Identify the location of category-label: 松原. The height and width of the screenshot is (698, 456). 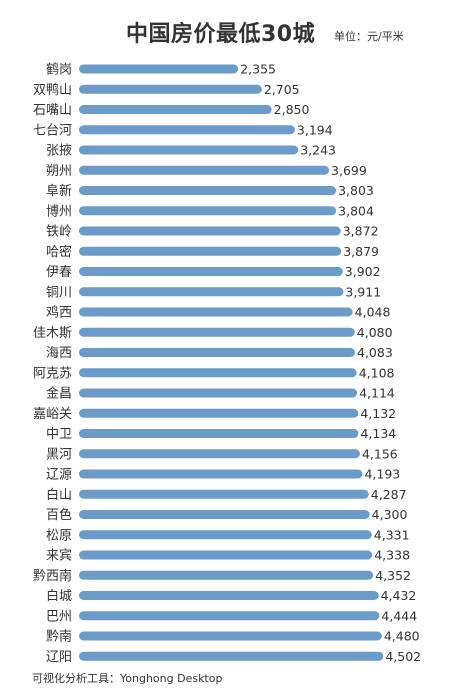
(59, 535).